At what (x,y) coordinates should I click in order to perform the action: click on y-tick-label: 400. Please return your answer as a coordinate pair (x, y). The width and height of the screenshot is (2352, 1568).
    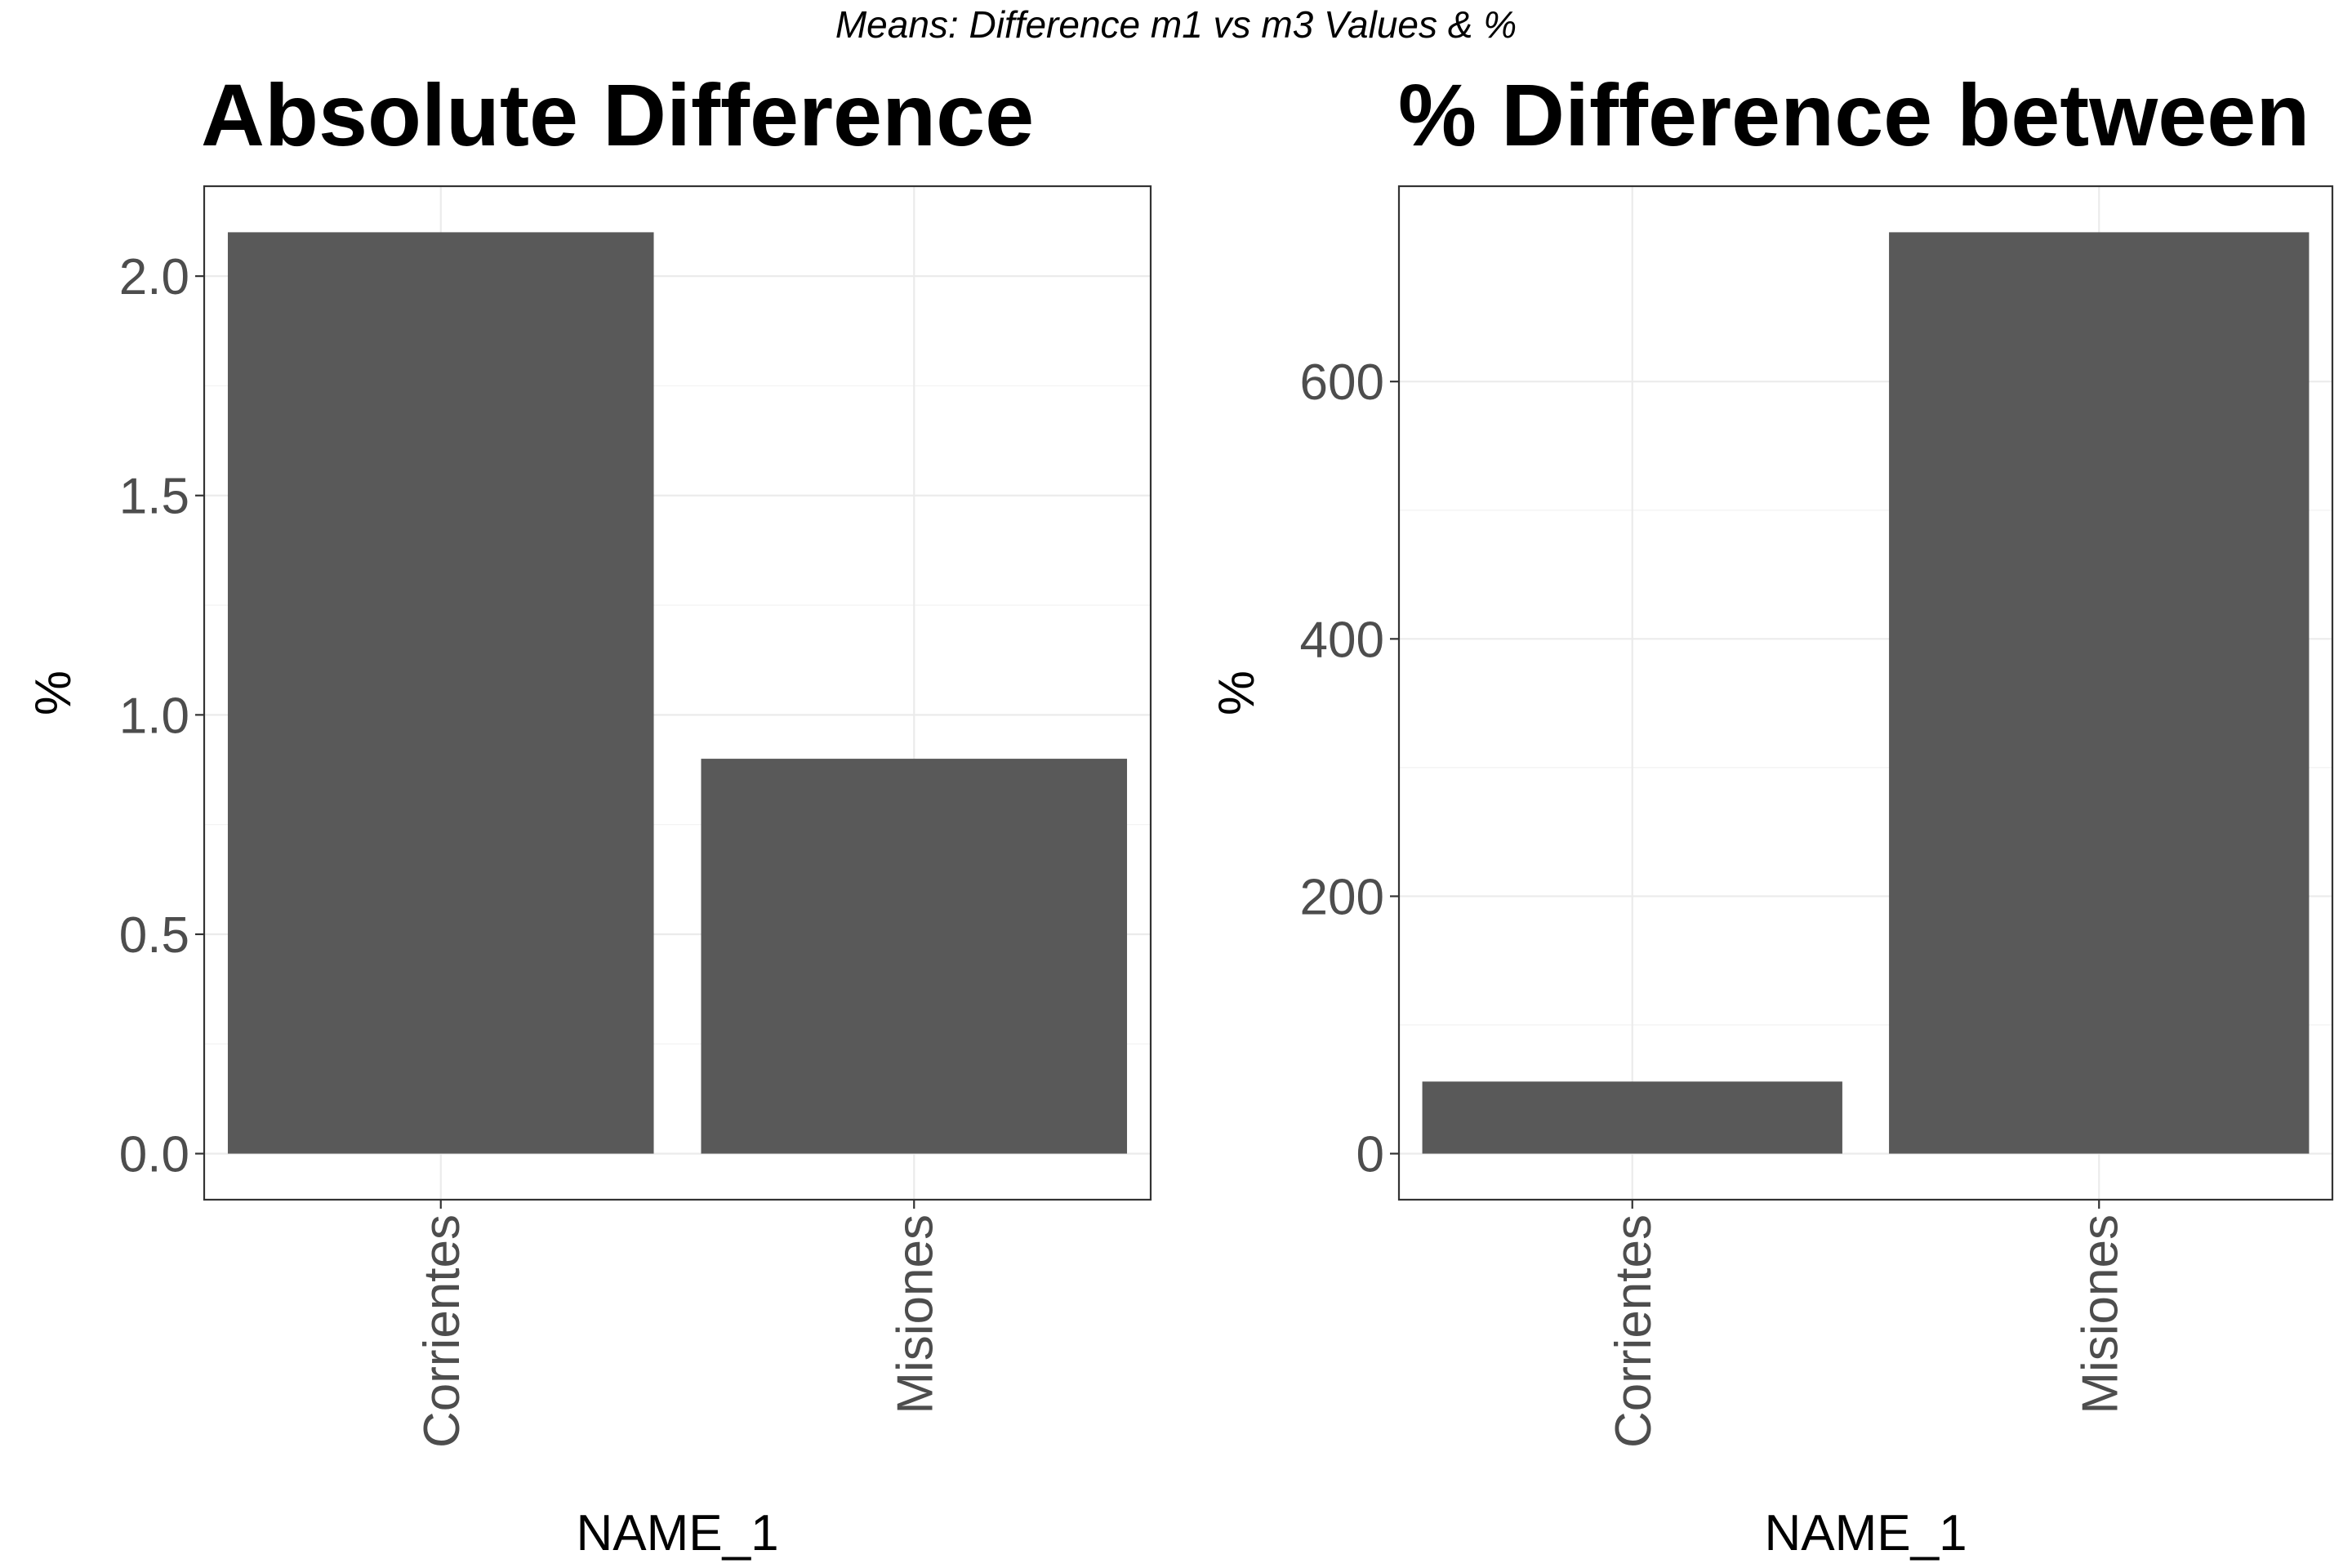
    Looking at the image, I should click on (1342, 640).